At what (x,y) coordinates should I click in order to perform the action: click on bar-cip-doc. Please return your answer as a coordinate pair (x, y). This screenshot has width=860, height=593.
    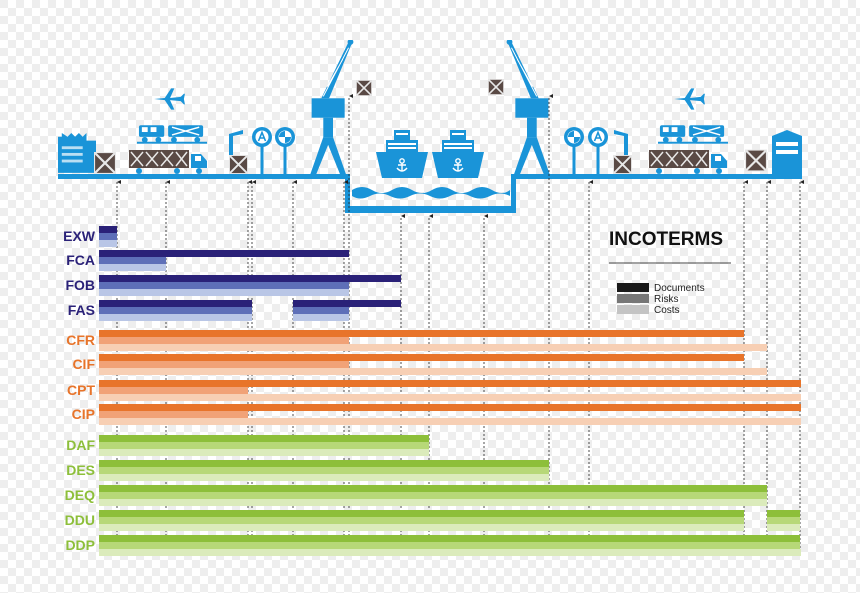
    Looking at the image, I should click on (450, 407).